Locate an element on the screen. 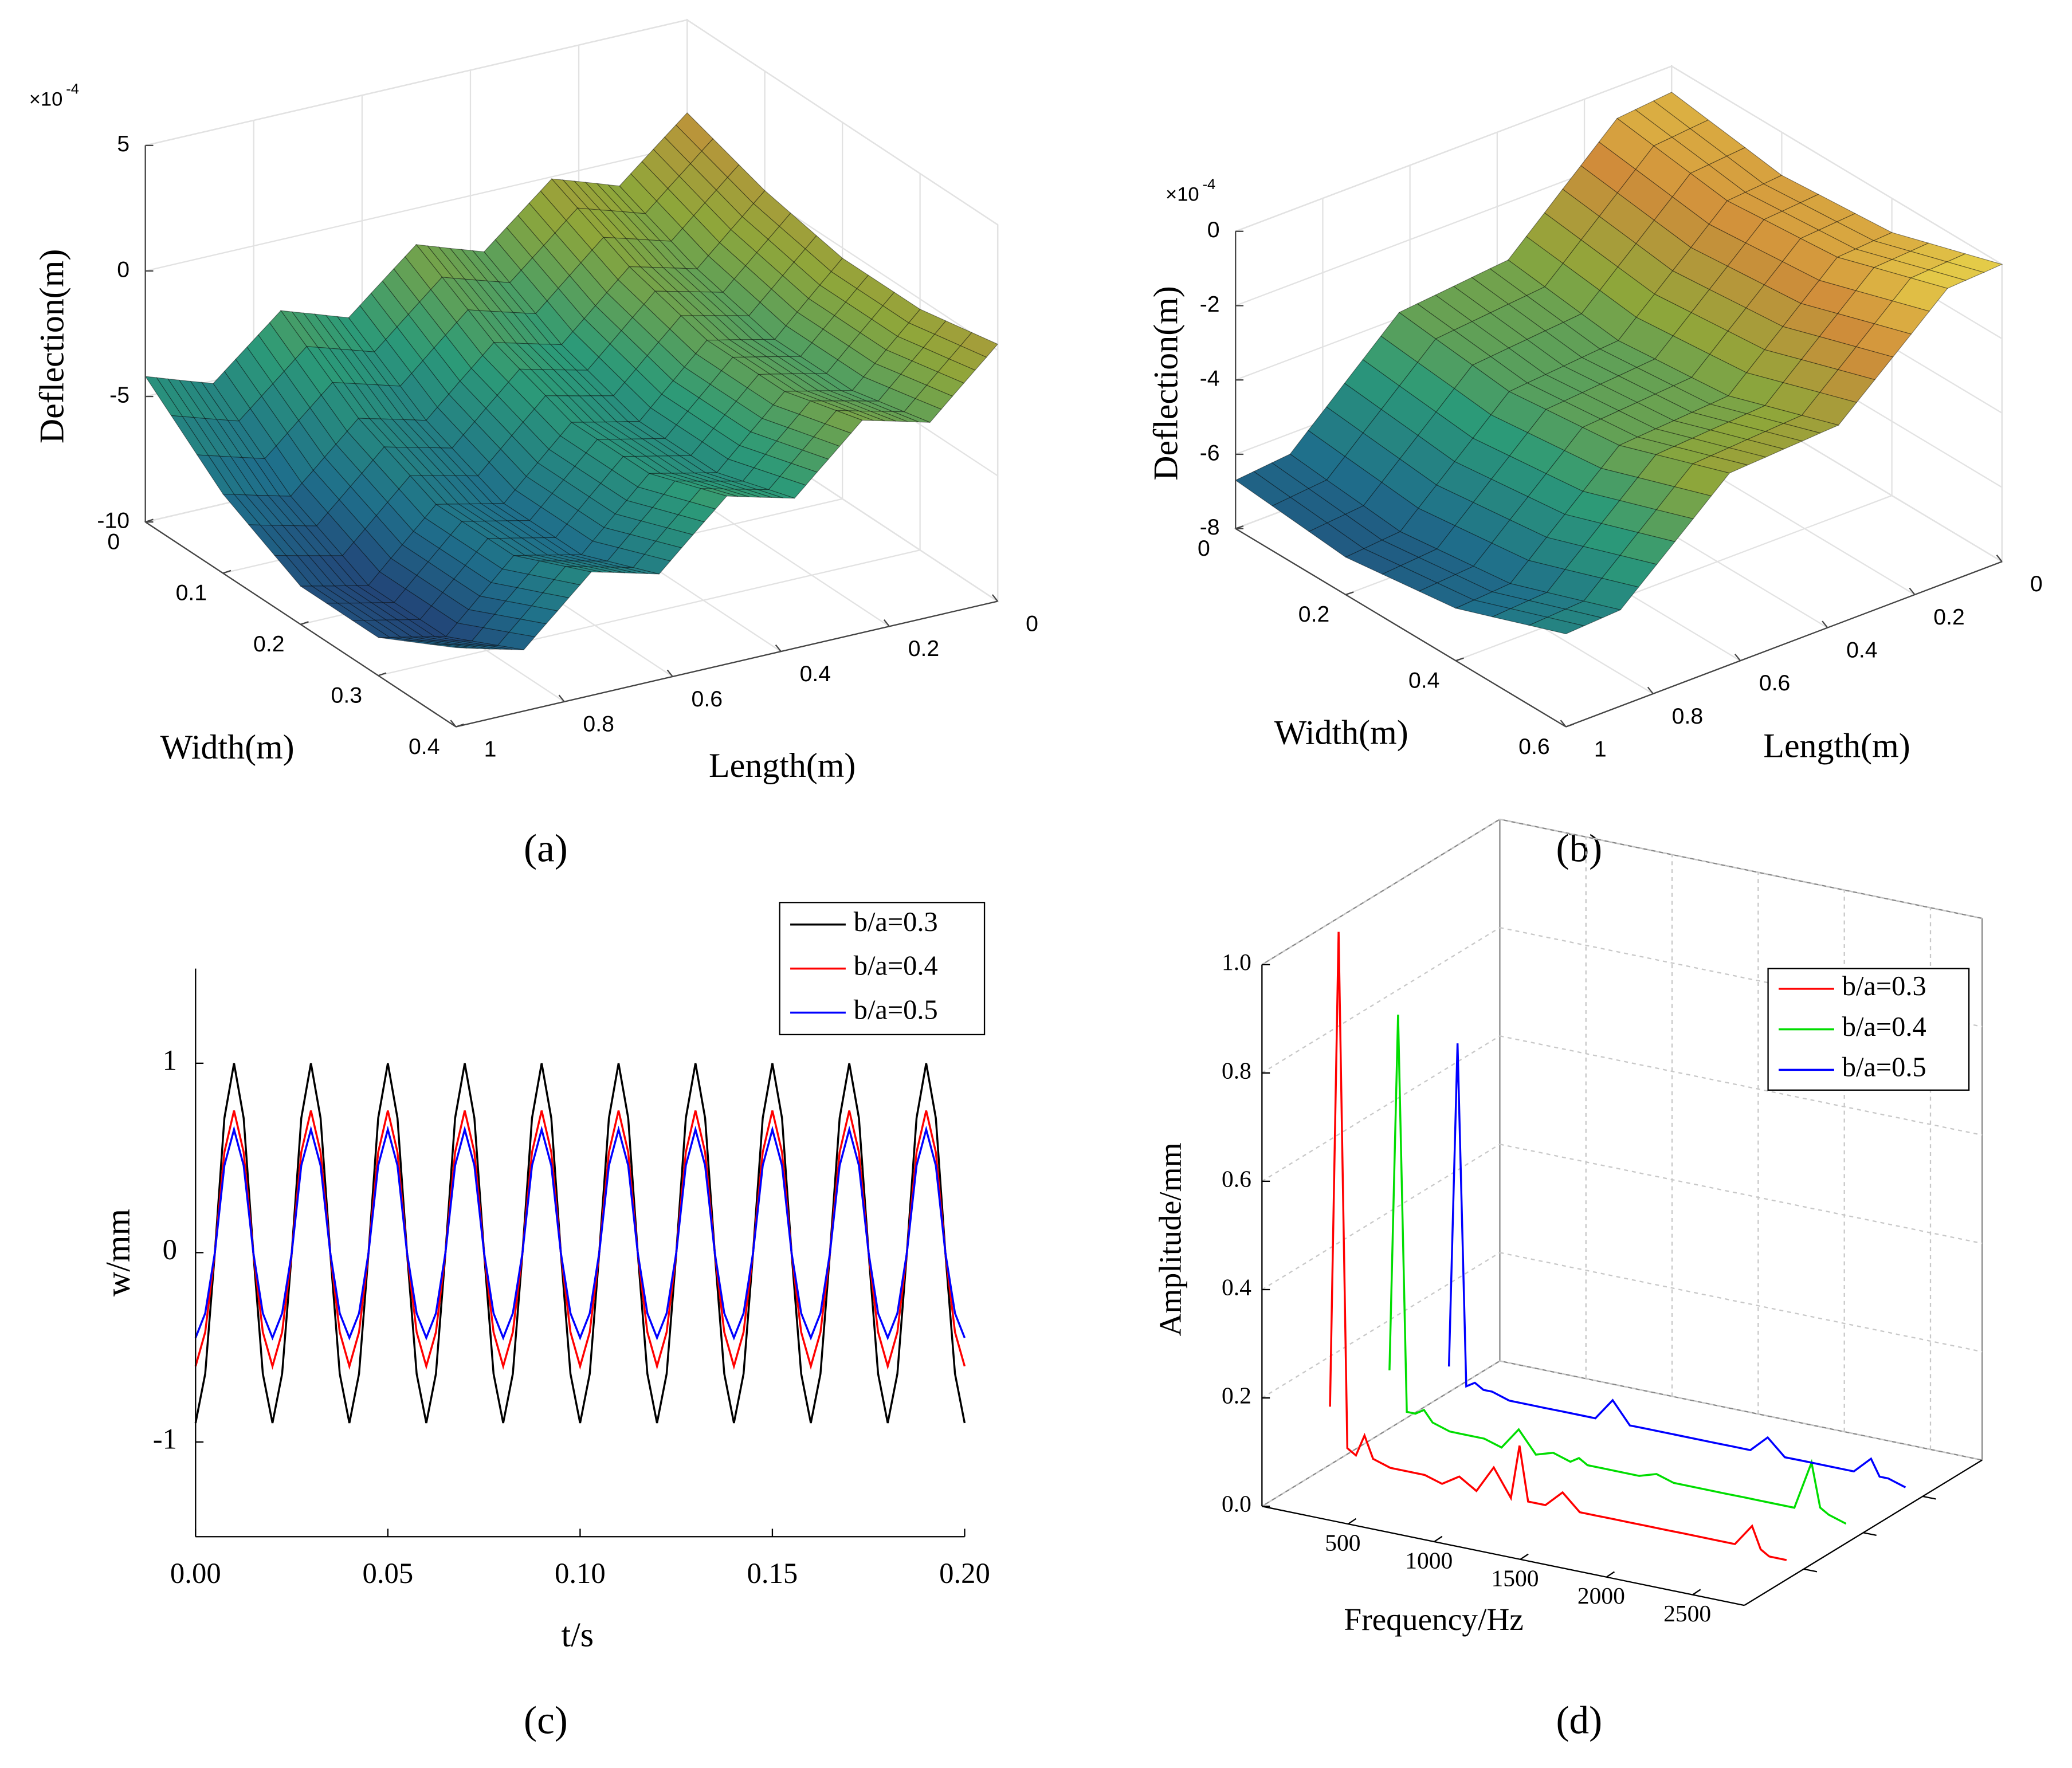 The image size is (2072, 1768). y-tick-label: 1 is located at coordinates (1600, 749).